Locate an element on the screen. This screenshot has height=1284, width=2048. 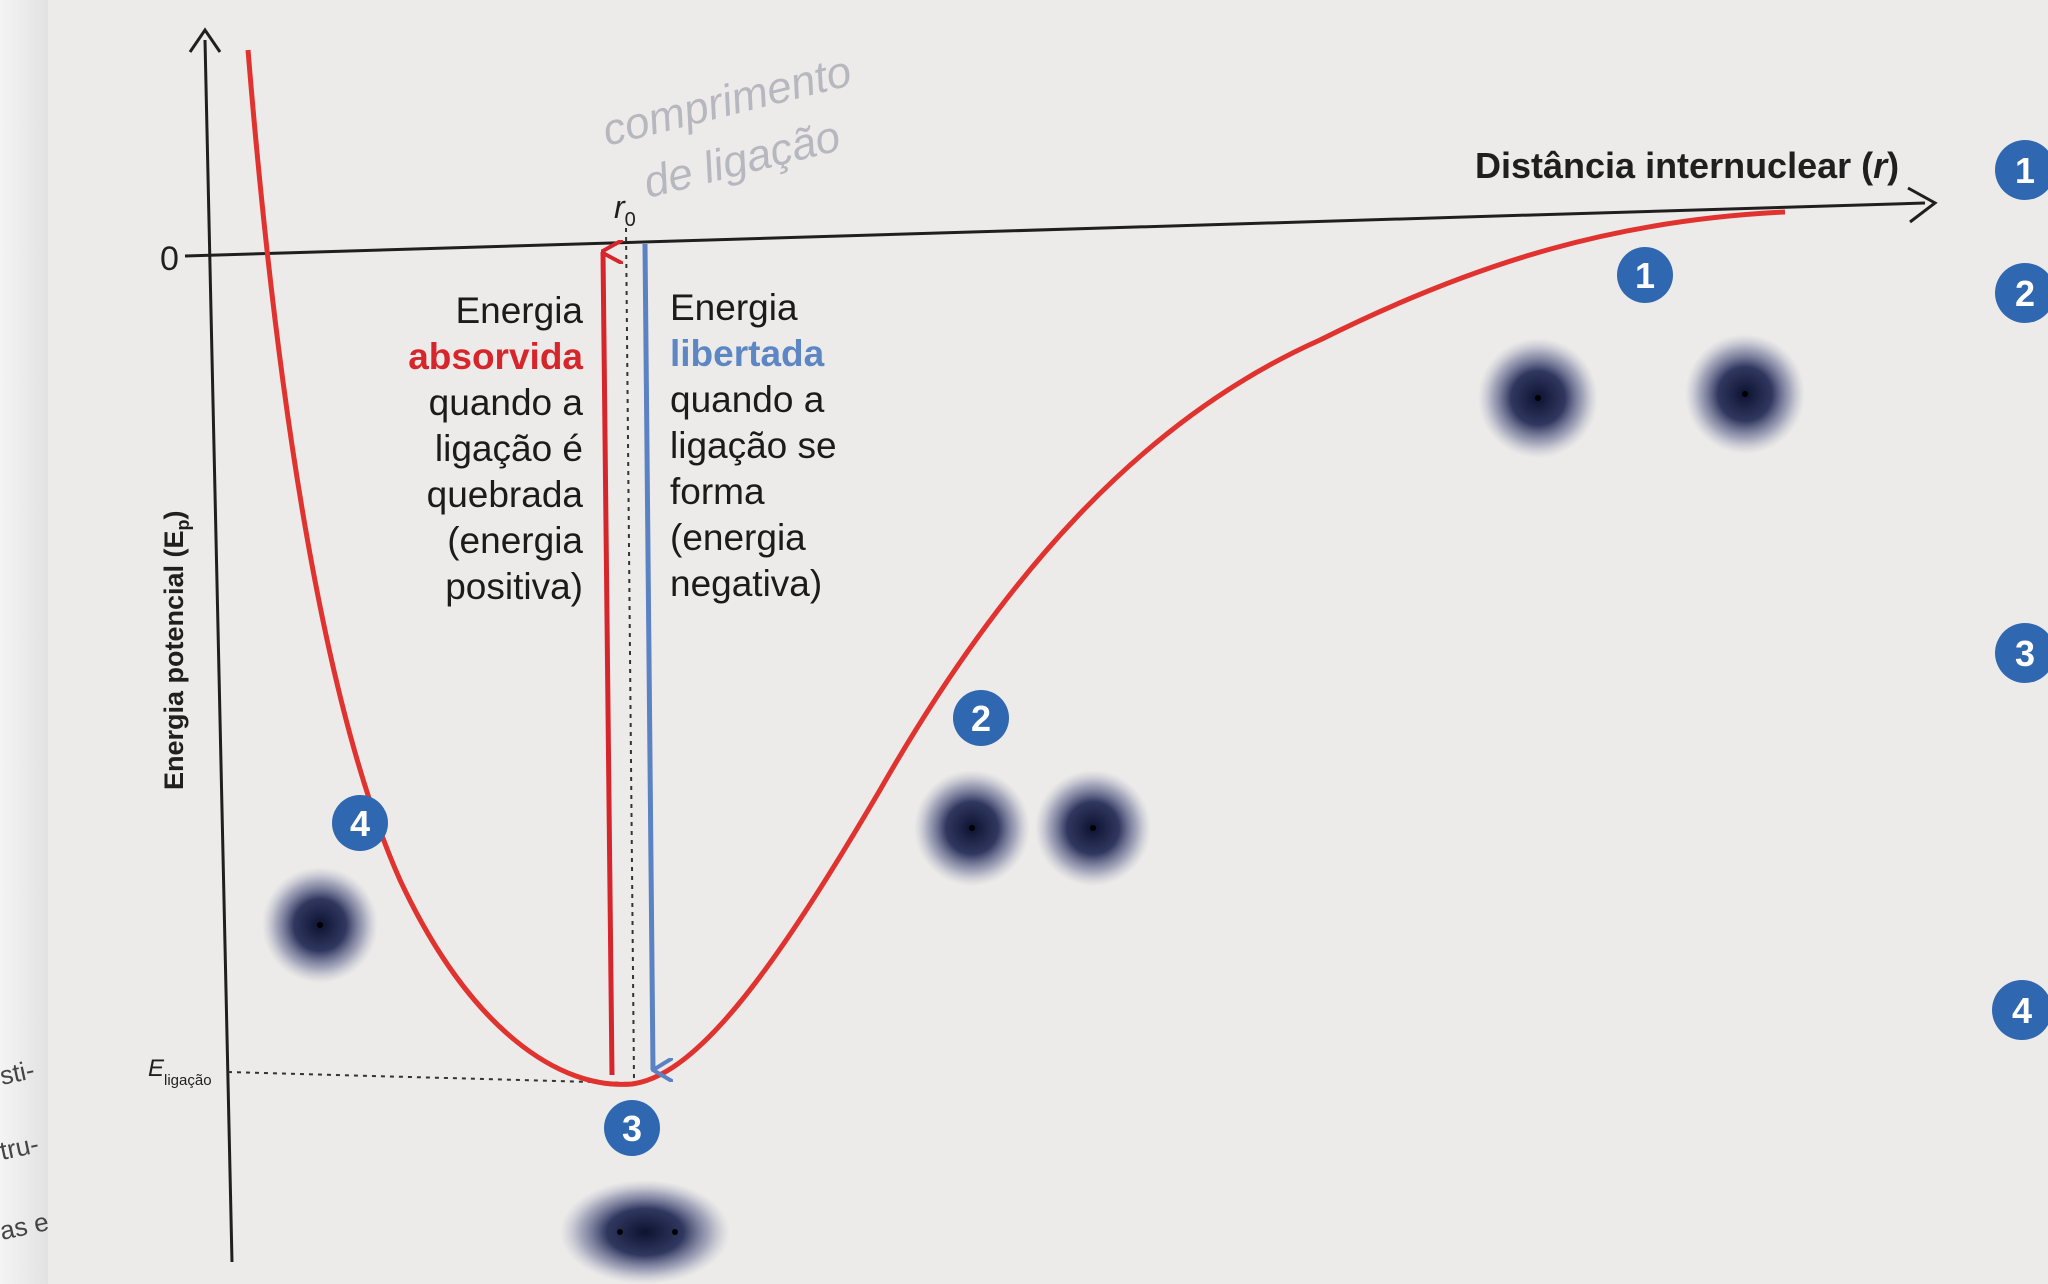
svg-text: as e is located at coordinates (25, 1226).